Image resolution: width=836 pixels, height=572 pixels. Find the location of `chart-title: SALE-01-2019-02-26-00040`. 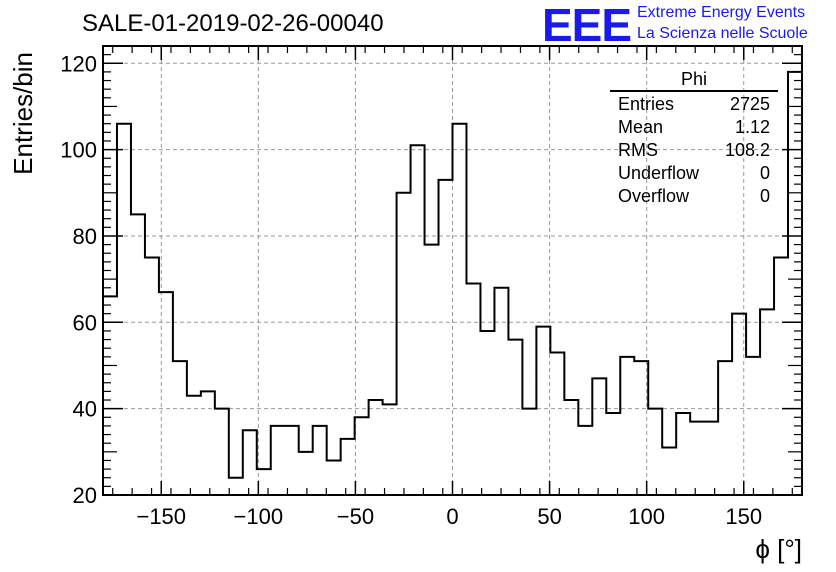

chart-title: SALE-01-2019-02-26-00040 is located at coordinates (233, 23).